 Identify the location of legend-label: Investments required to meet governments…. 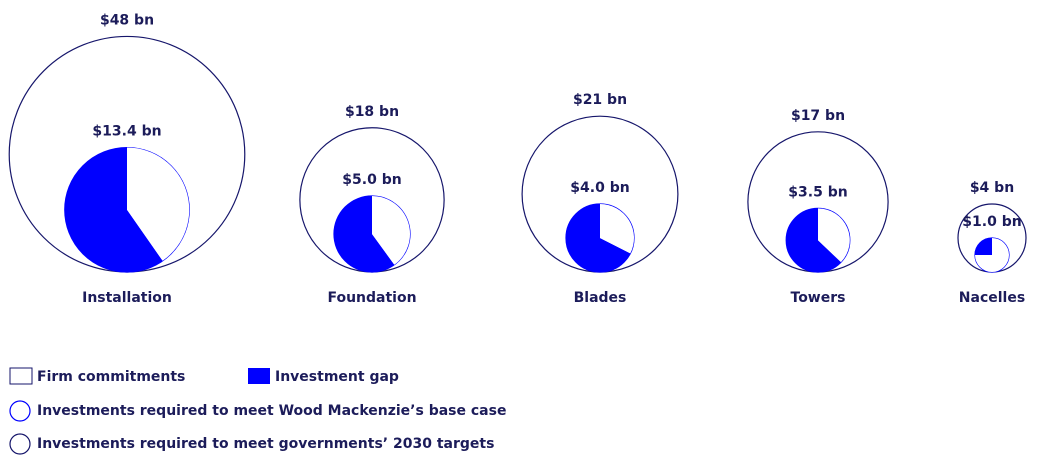
(265, 444).